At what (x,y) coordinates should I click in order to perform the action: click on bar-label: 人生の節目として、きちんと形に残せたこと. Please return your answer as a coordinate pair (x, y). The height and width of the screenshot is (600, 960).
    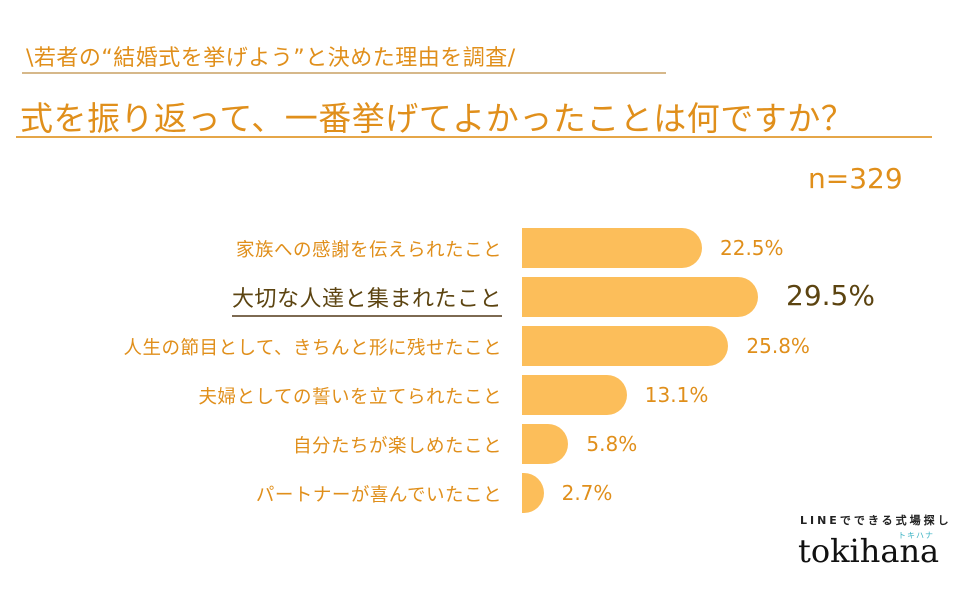
    Looking at the image, I should click on (312, 348).